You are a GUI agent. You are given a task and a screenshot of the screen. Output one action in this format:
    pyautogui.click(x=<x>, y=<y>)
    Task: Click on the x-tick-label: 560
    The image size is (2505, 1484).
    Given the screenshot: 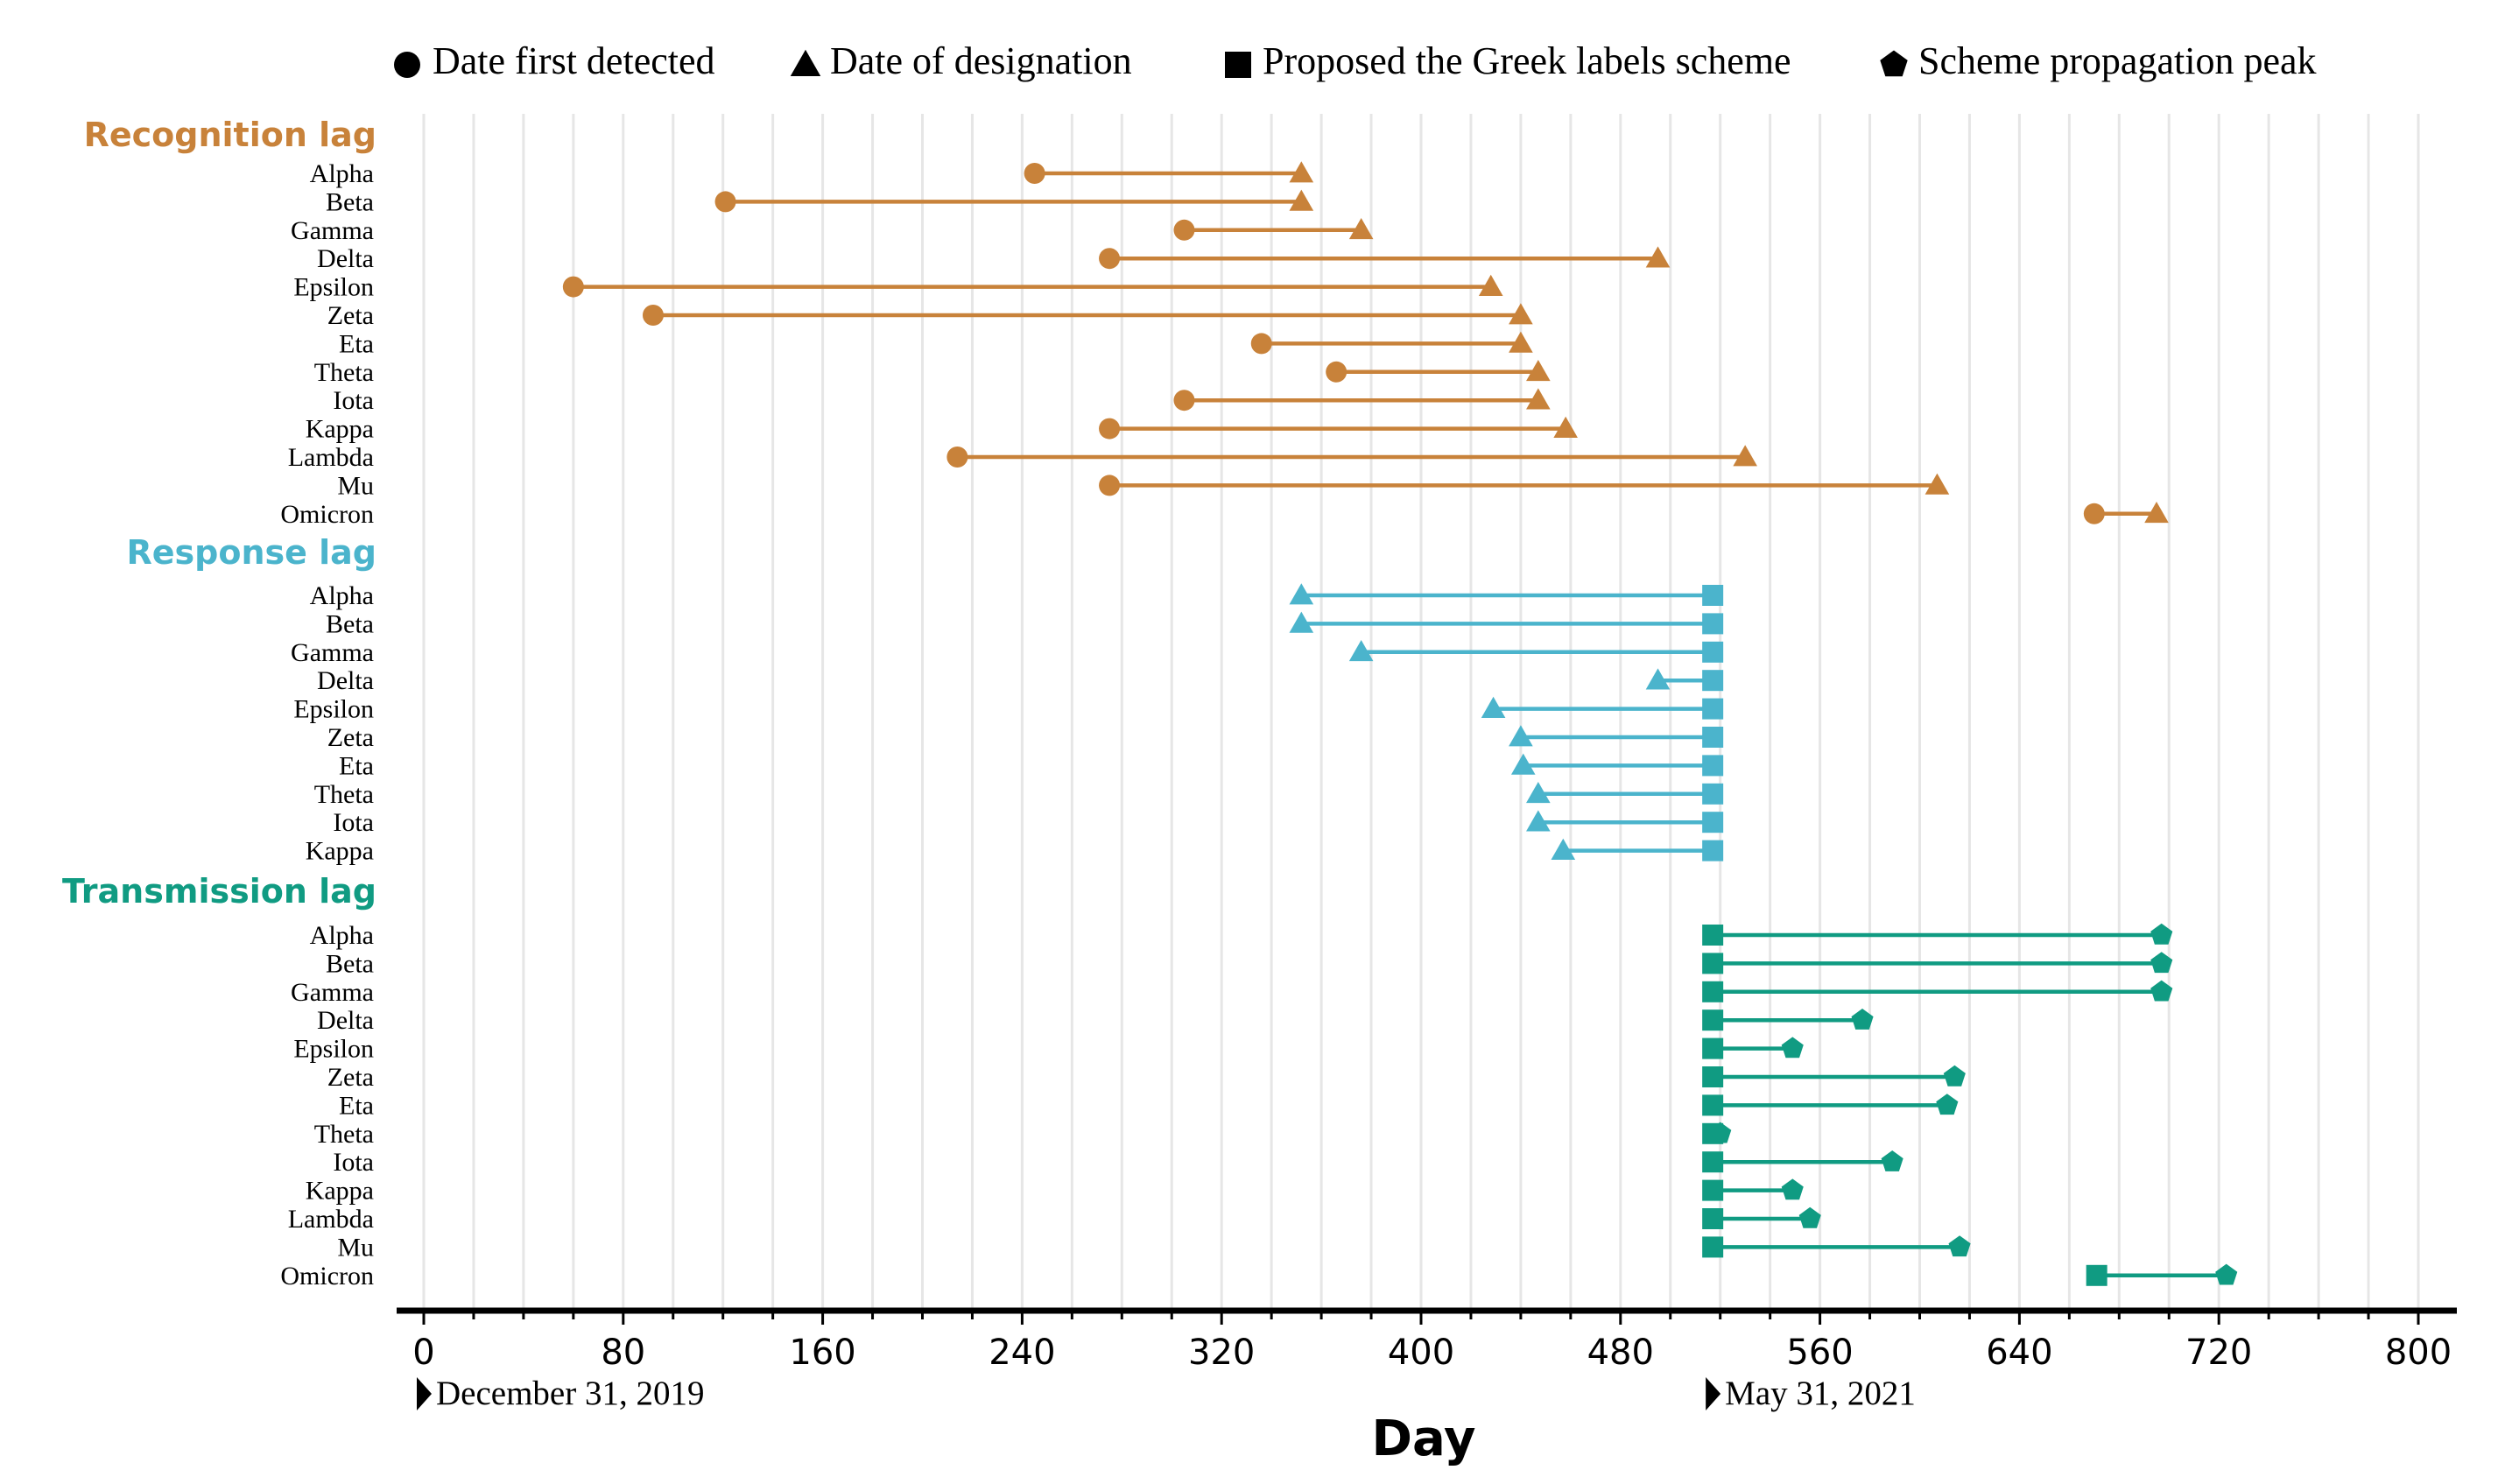 What is the action you would take?
    pyautogui.click(x=1819, y=1353)
    